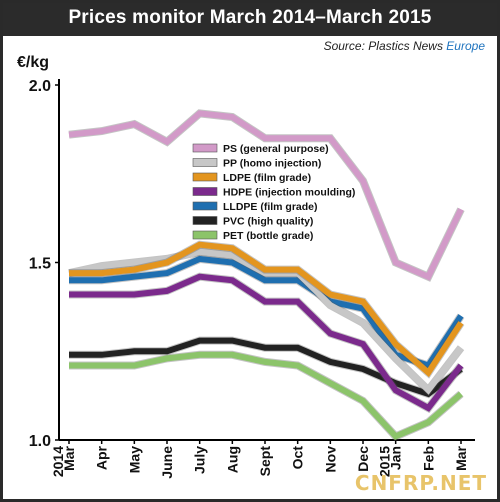 This screenshot has width=500, height=502. I want to click on x-year-label: 2015, so click(385, 461).